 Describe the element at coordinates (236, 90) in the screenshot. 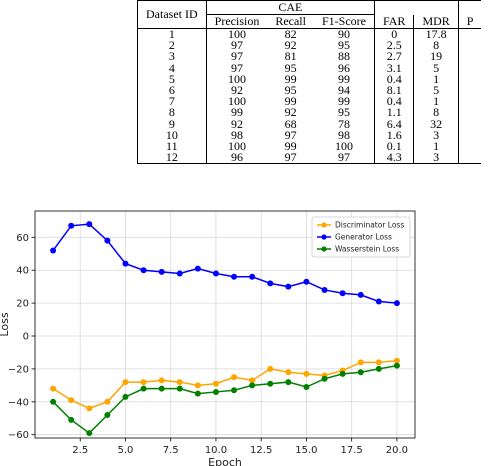

I see `table-cell: 92` at that location.